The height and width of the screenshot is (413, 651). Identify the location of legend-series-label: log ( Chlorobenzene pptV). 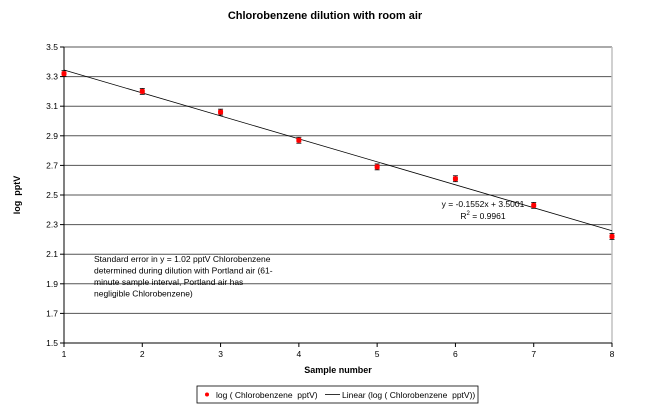
(267, 395).